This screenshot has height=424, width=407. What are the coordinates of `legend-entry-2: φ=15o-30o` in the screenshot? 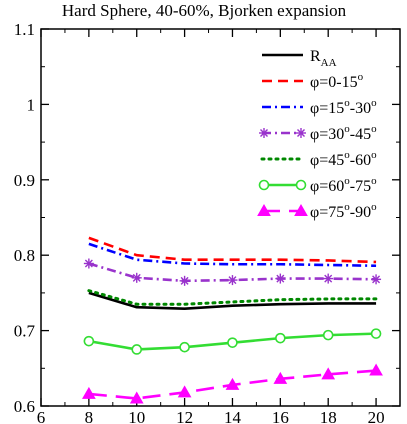 It's located at (319, 107).